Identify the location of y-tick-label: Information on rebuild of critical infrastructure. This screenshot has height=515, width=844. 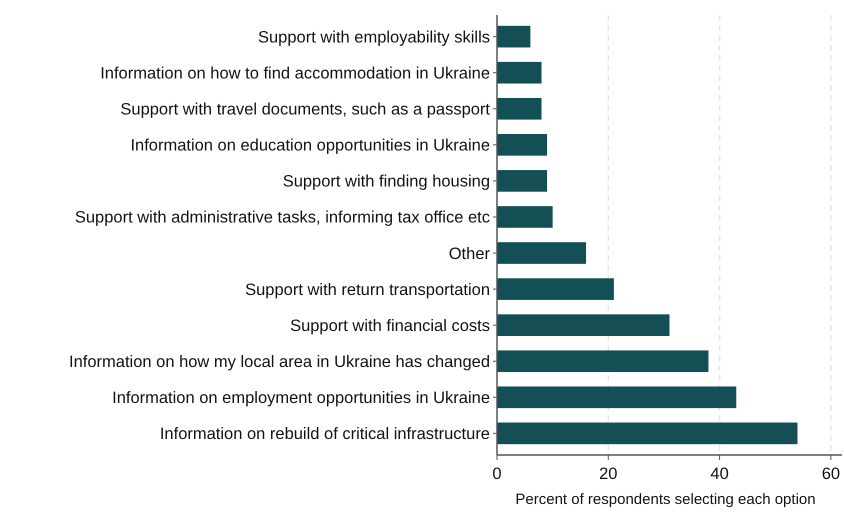
(325, 434).